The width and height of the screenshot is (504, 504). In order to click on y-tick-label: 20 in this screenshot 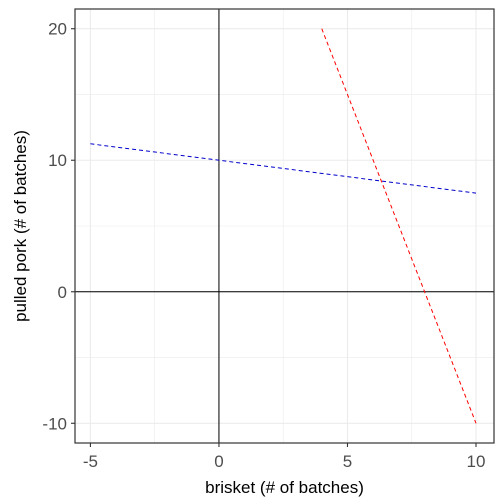, I will do `click(57, 29)`.